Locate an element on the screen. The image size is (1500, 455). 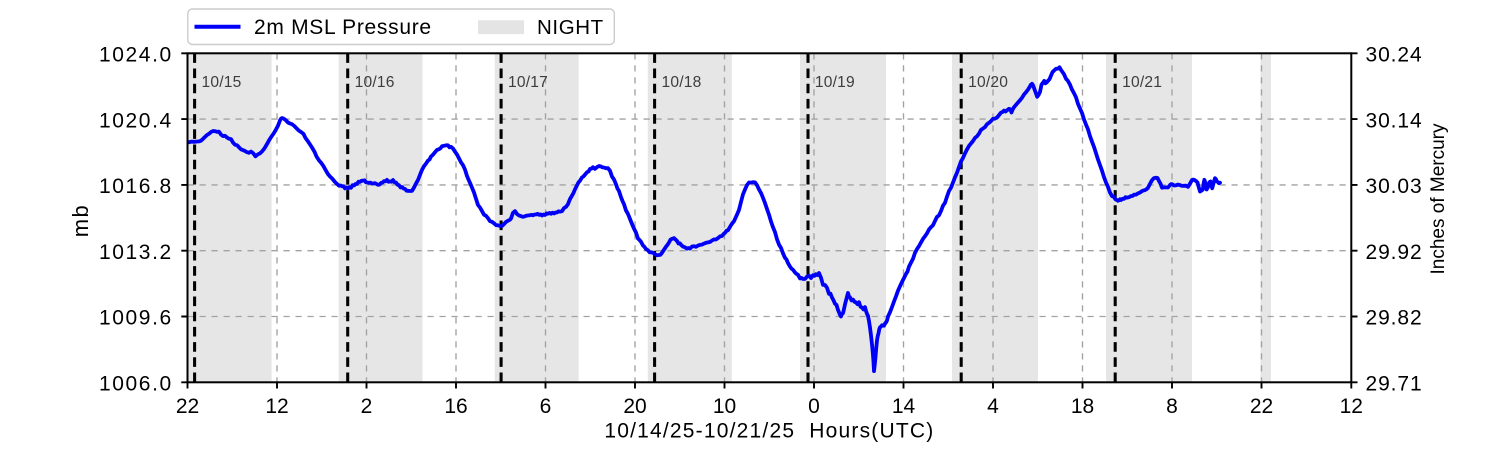
svg-text: 1009.6 is located at coordinates (136, 318).